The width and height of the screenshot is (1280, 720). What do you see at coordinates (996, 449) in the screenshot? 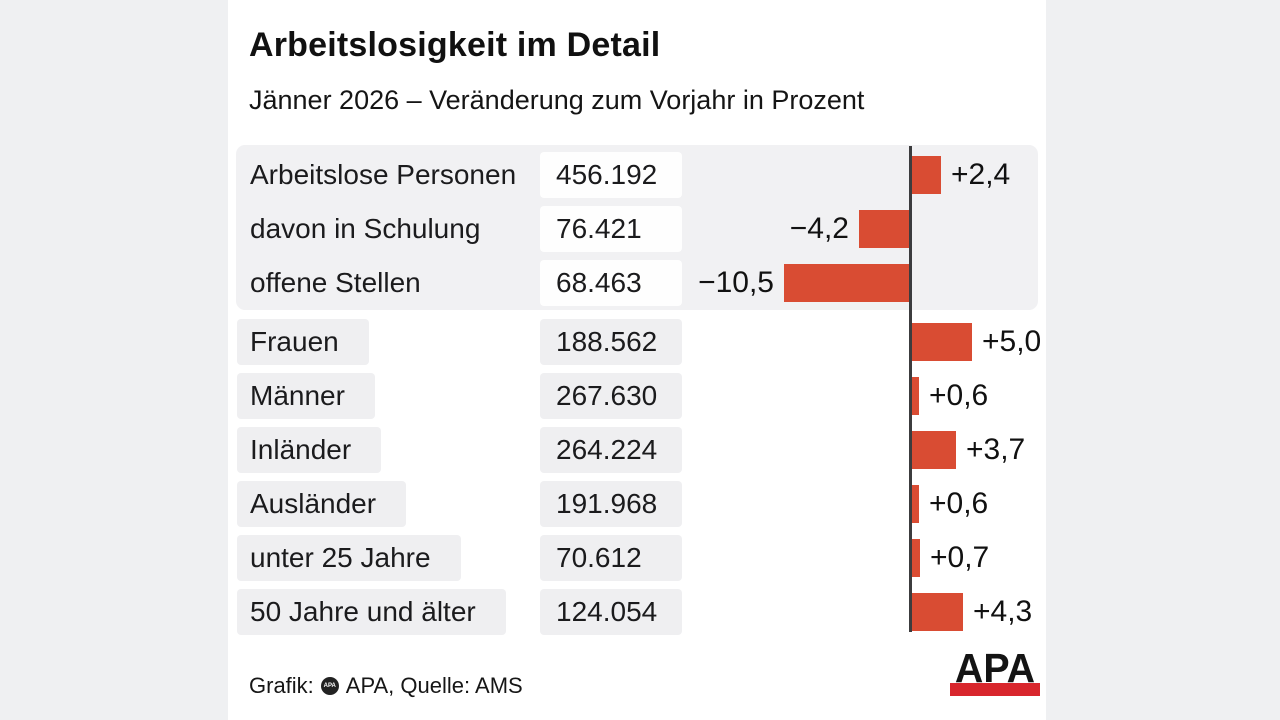
I see `row-pct-label: +3,7` at bounding box center [996, 449].